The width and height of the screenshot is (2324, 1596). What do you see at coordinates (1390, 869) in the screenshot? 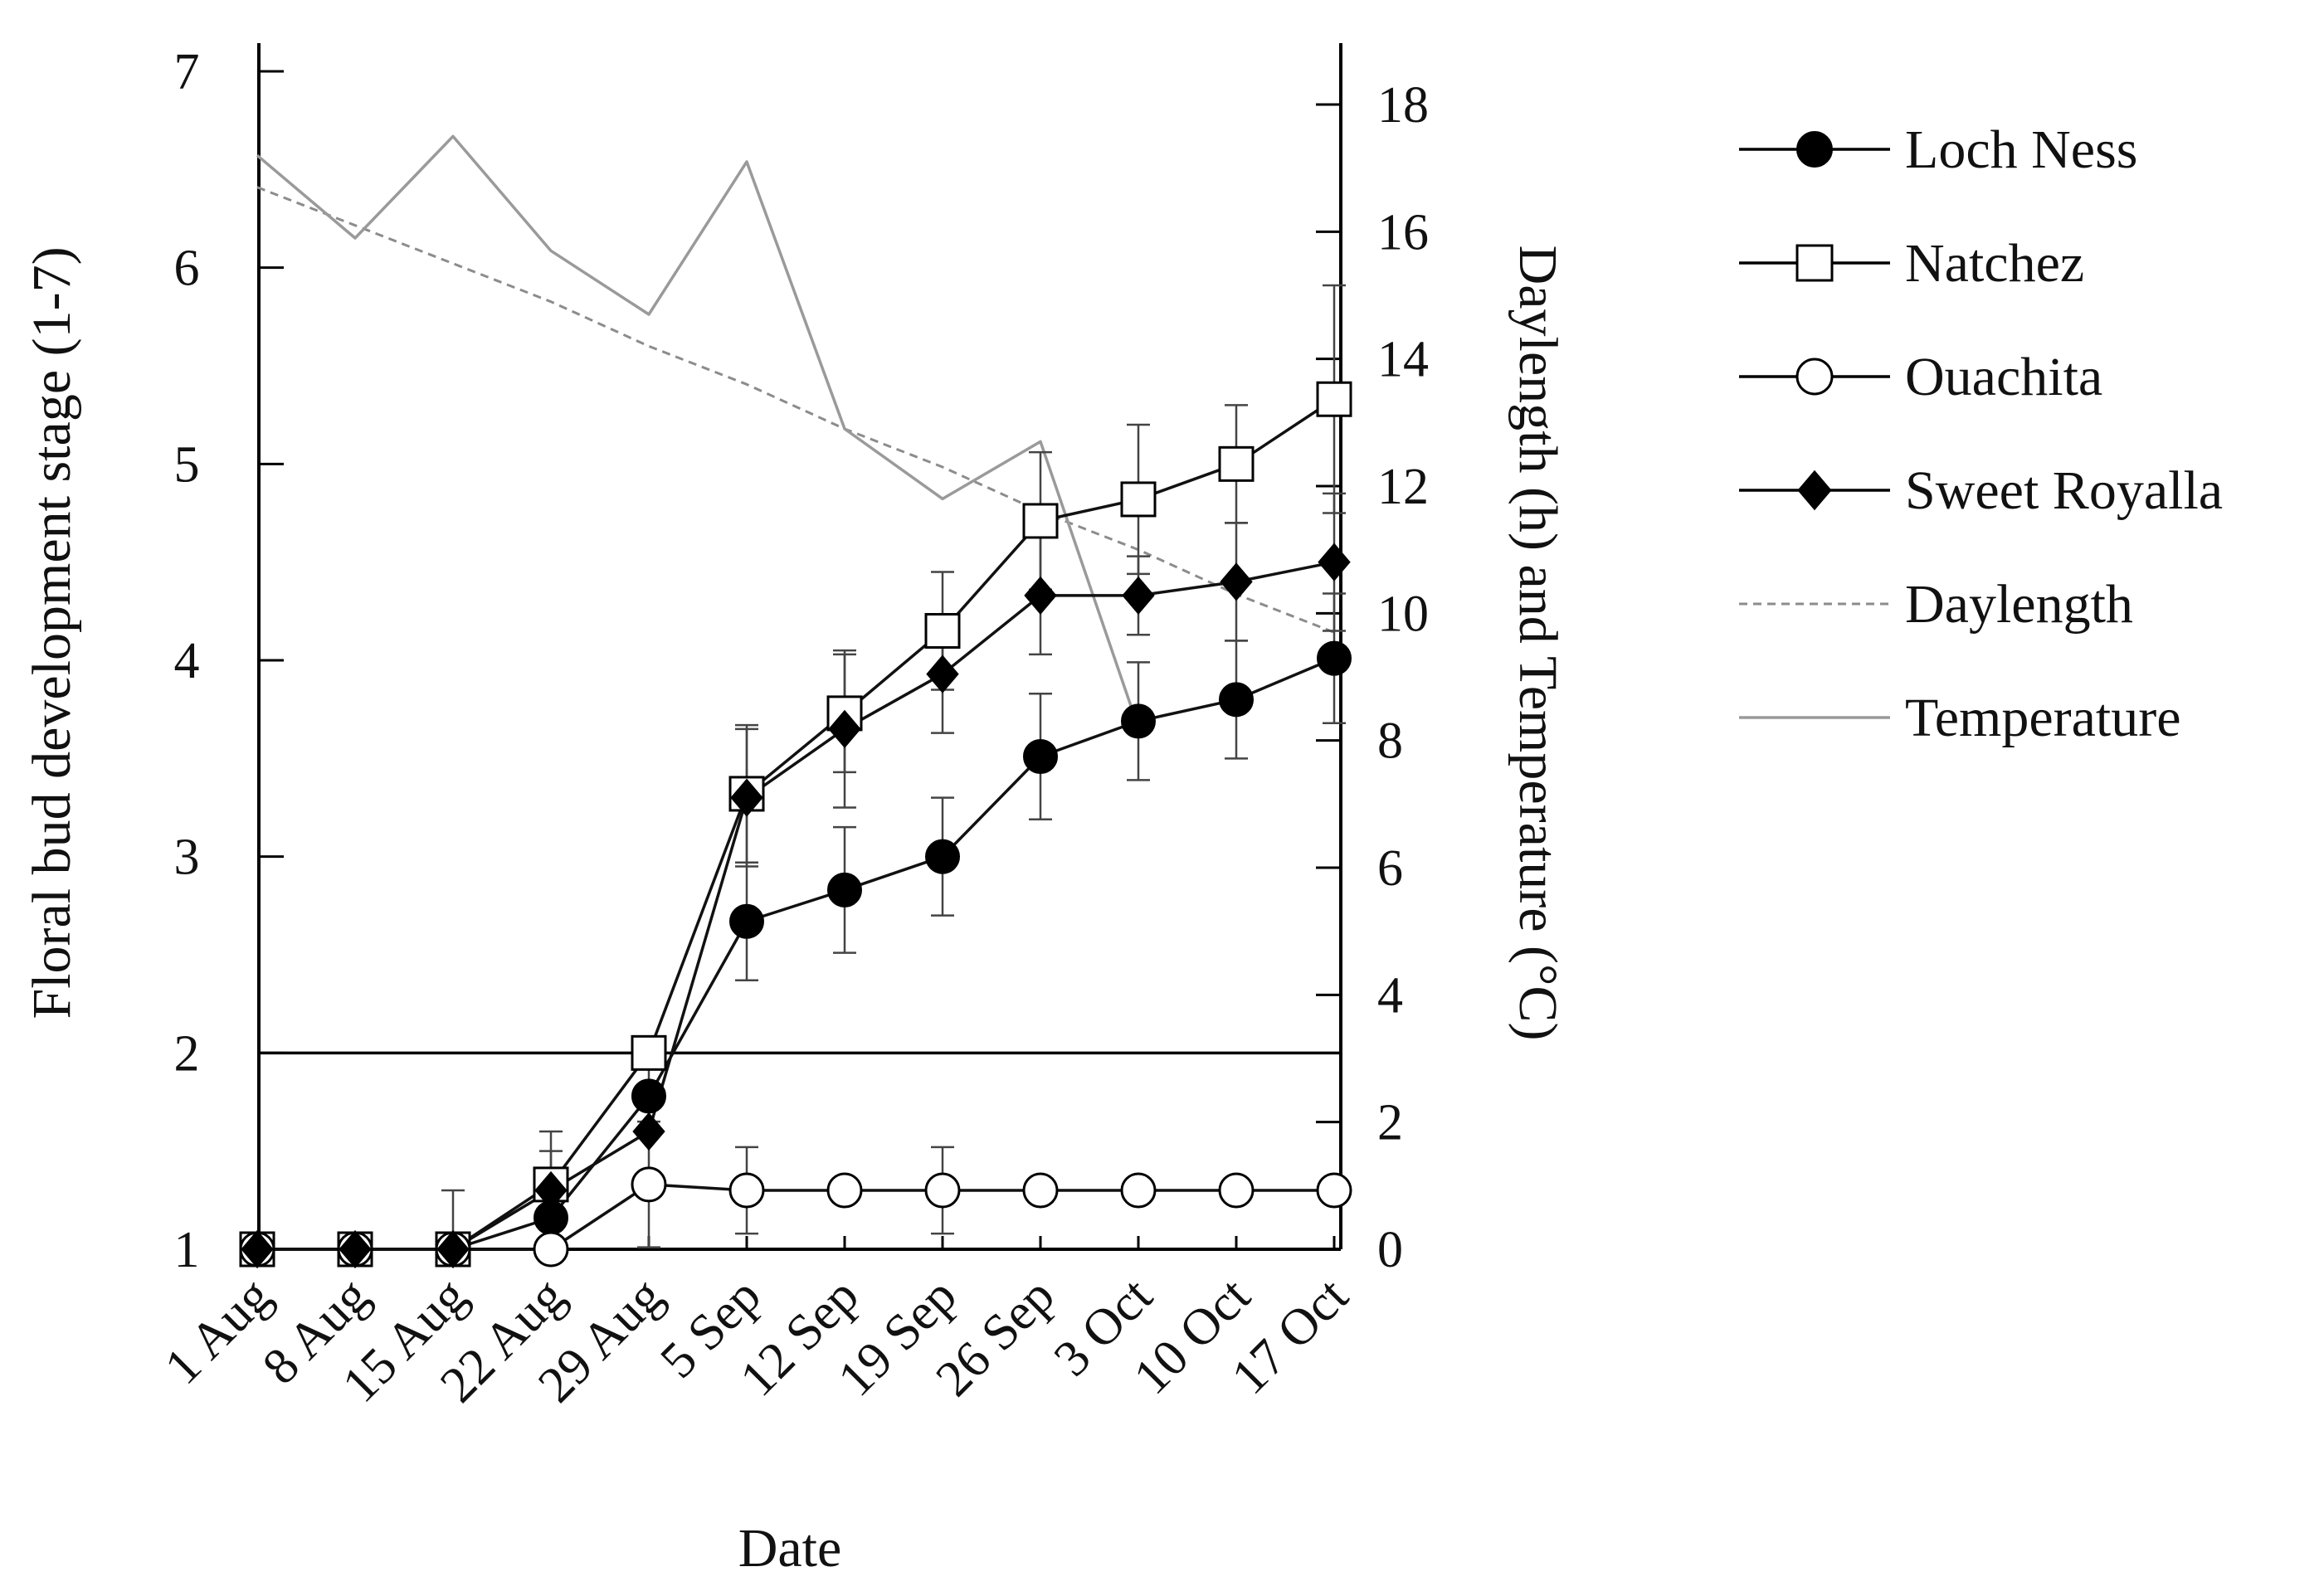
I see `right-axis-tick-label: 6` at bounding box center [1390, 869].